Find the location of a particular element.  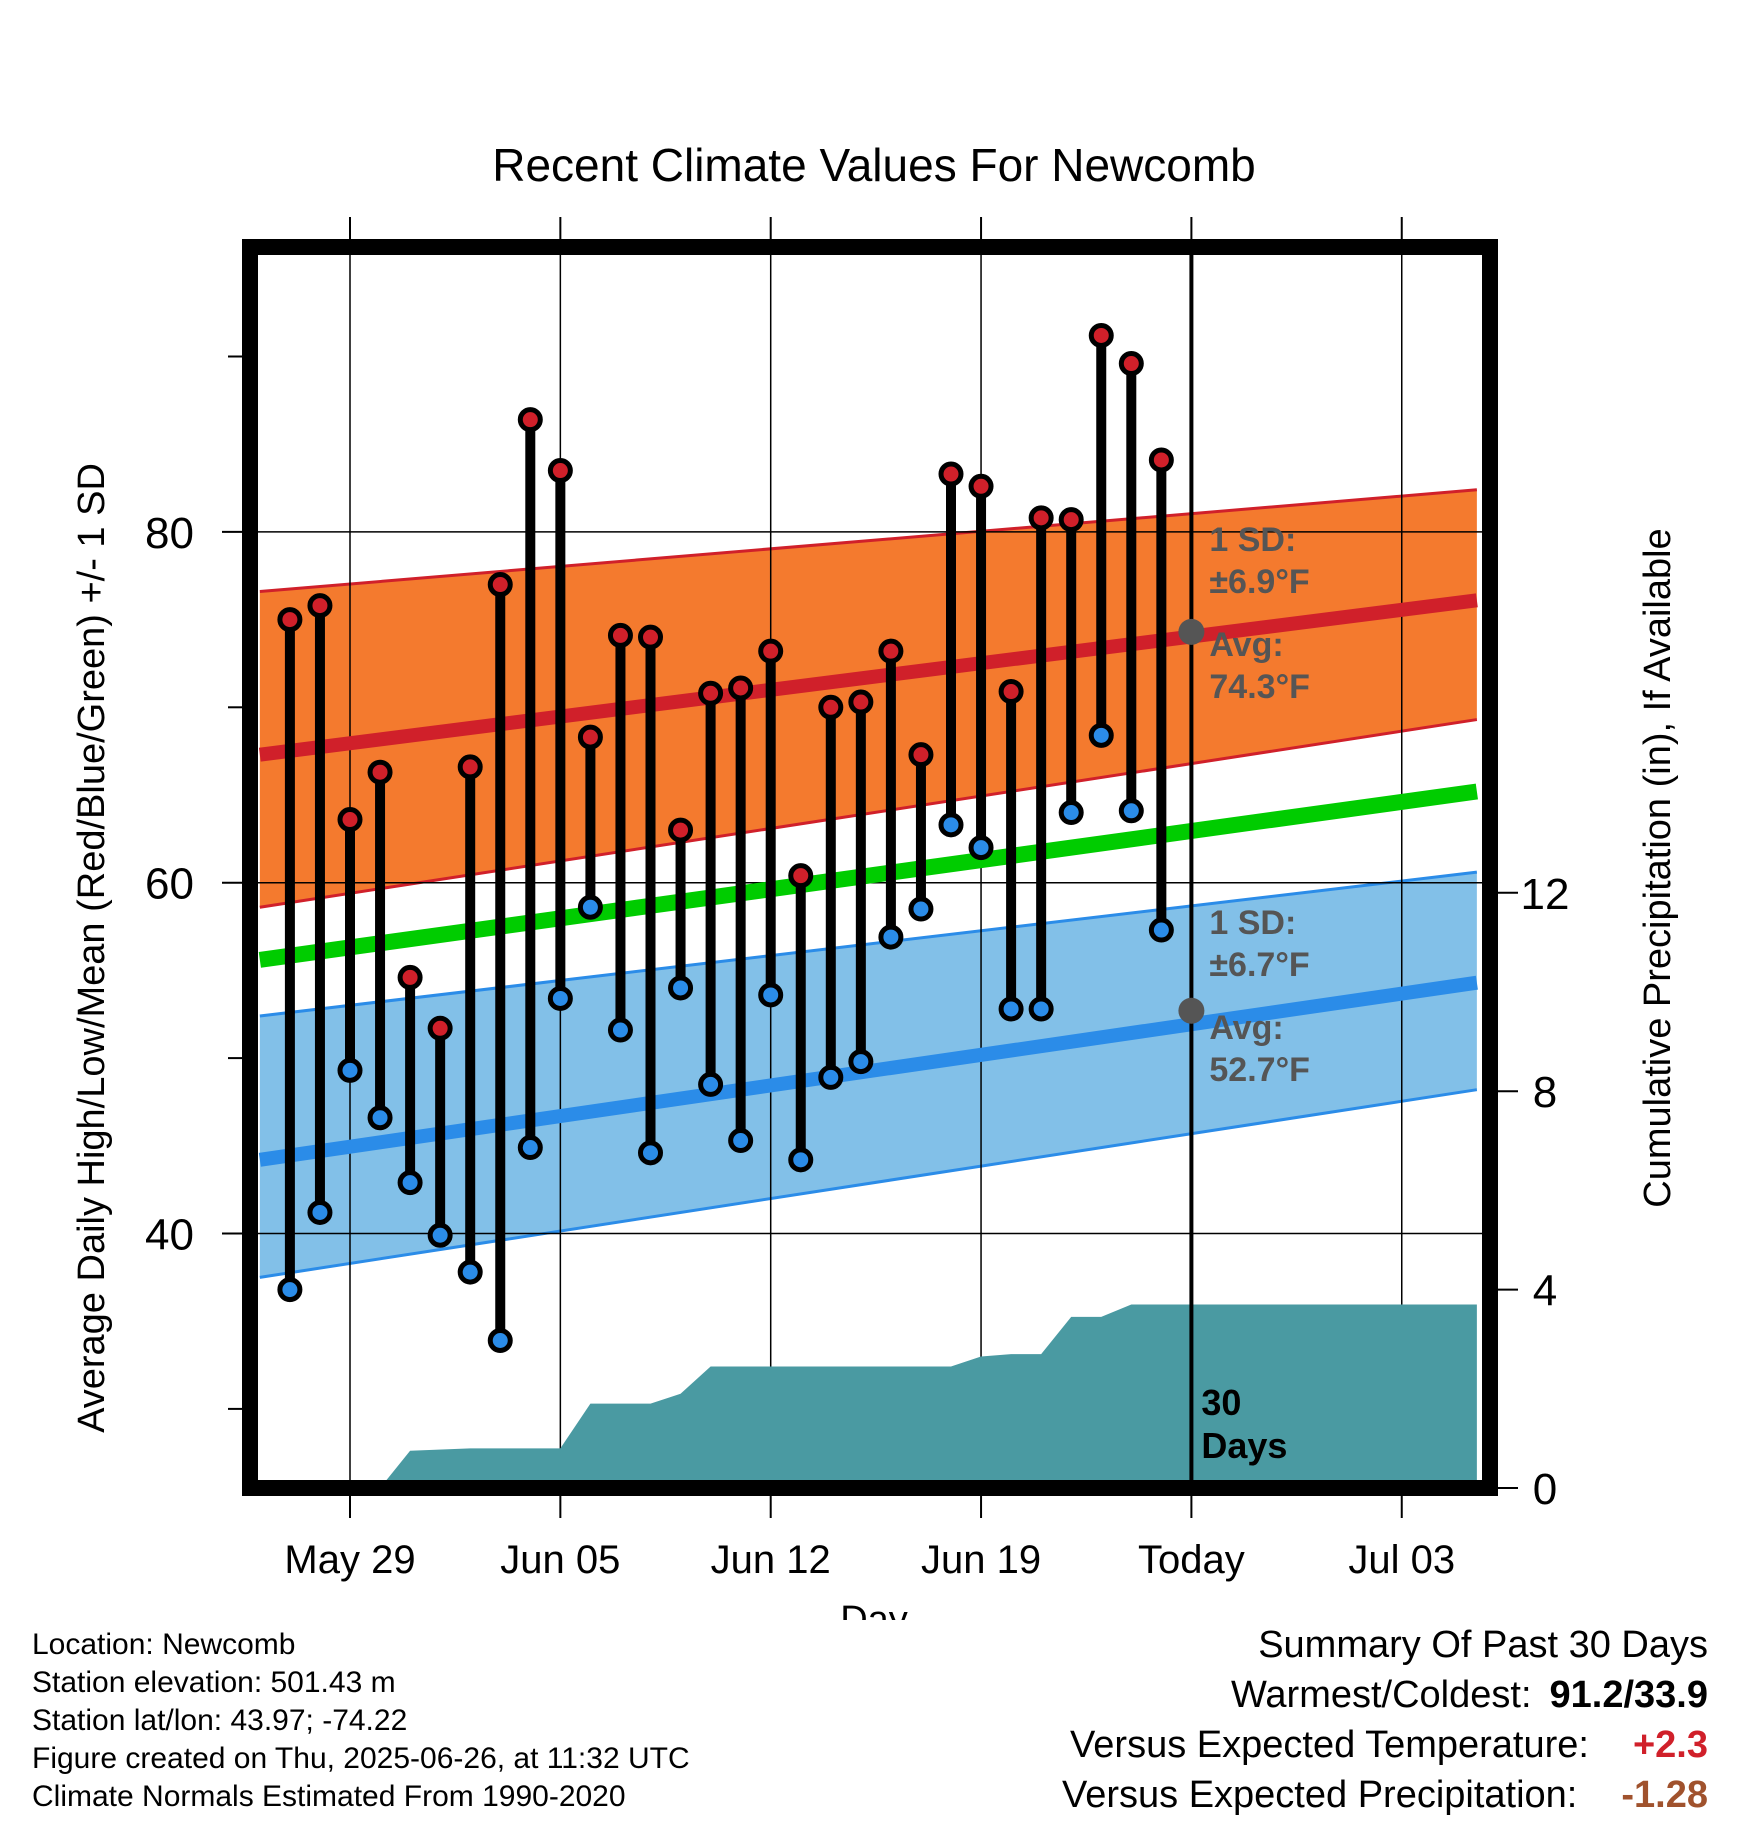

high-sd-value: ±6.9°F is located at coordinates (1259, 582).